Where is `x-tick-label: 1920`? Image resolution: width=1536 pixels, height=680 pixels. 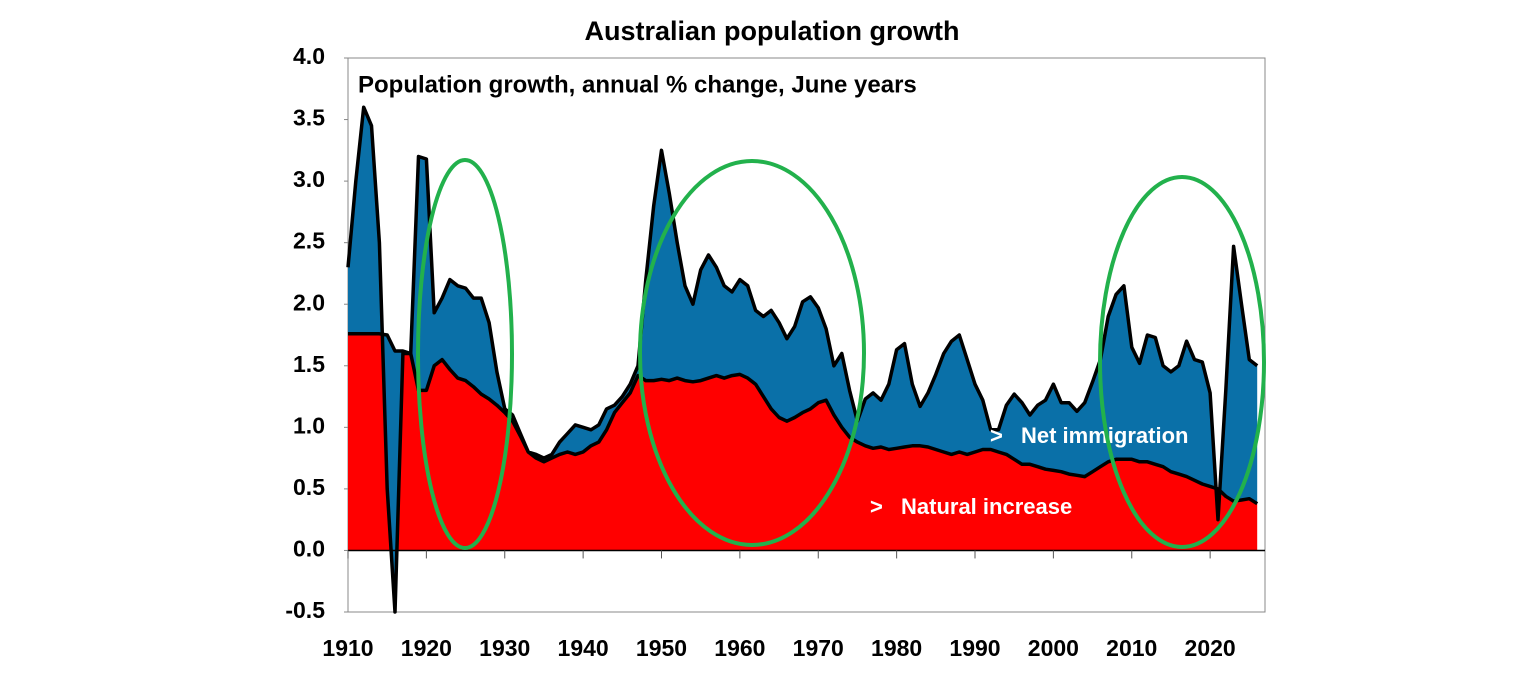
x-tick-label: 1920 is located at coordinates (426, 648).